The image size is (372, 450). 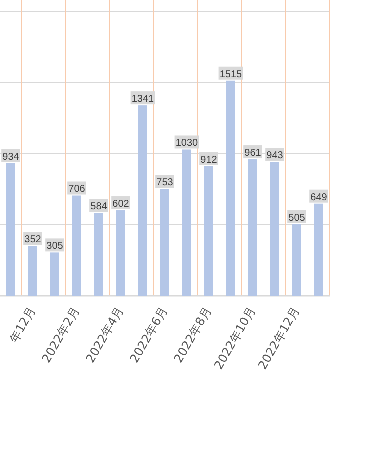 I want to click on data-label: 305, so click(x=55, y=246).